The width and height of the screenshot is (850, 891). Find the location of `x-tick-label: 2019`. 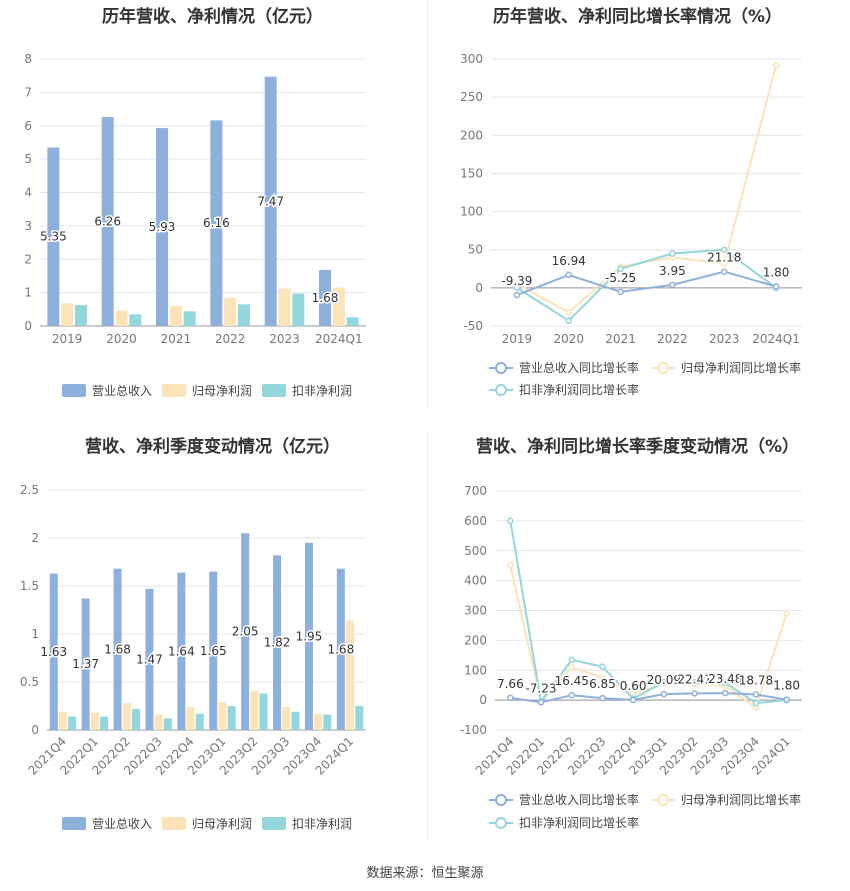

x-tick-label: 2019 is located at coordinates (67, 339).